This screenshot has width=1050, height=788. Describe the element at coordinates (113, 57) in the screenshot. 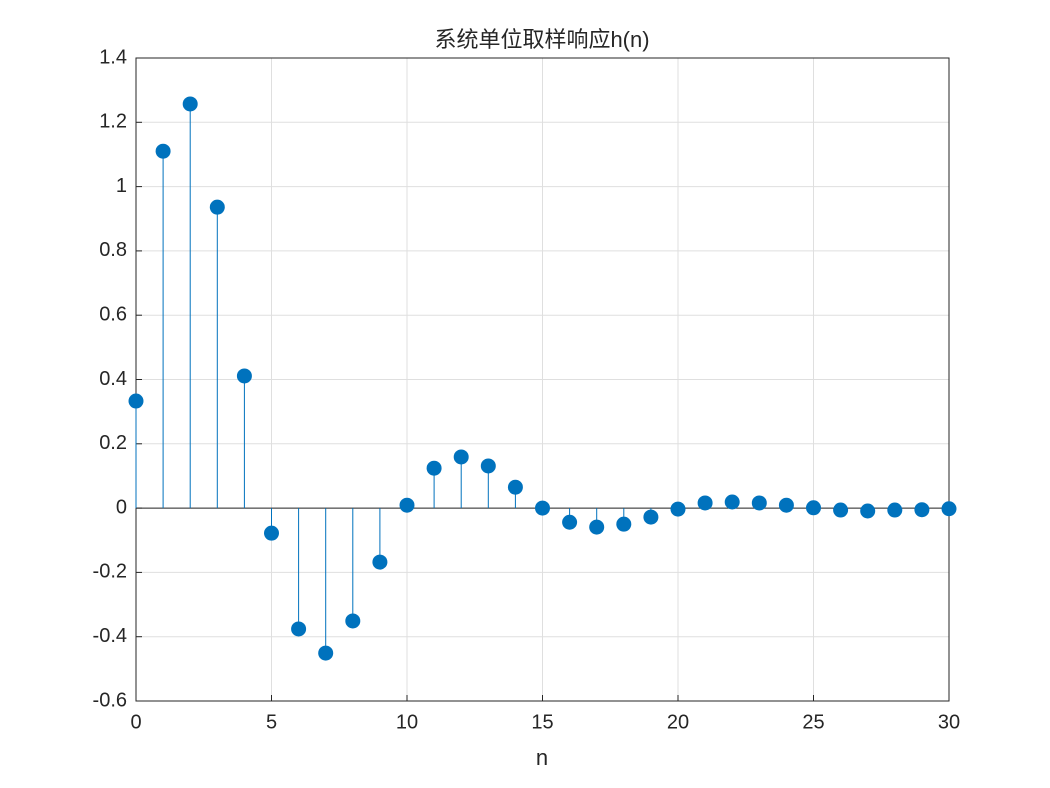

I see `y-tick-label: 1.4` at that location.